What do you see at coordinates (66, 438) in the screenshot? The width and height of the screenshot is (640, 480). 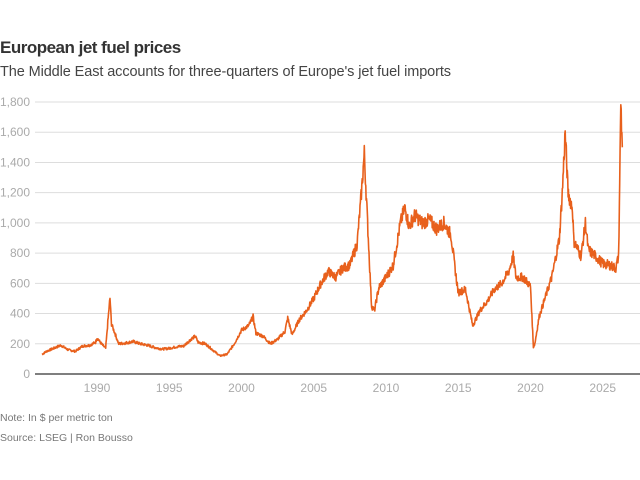 I see `source-text: Source: LSEG | Ron Bousso` at bounding box center [66, 438].